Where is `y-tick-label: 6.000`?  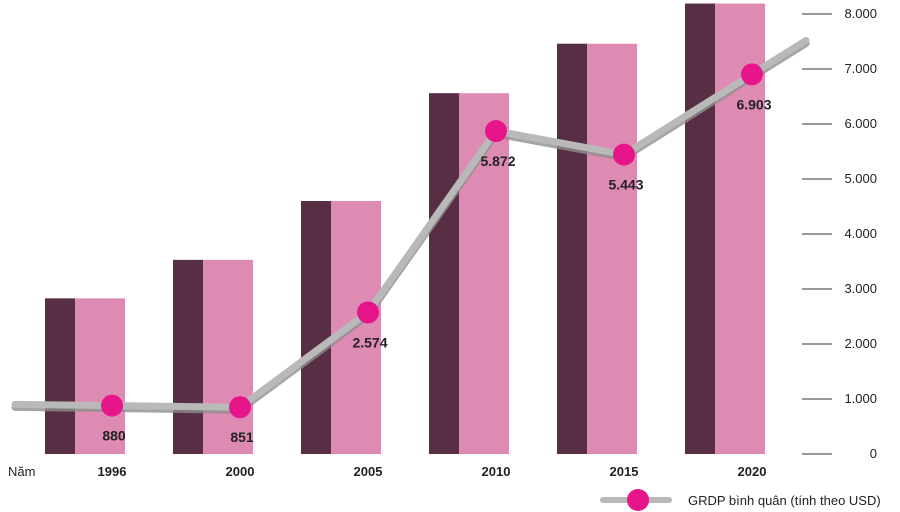 y-tick-label: 6.000 is located at coordinates (860, 123).